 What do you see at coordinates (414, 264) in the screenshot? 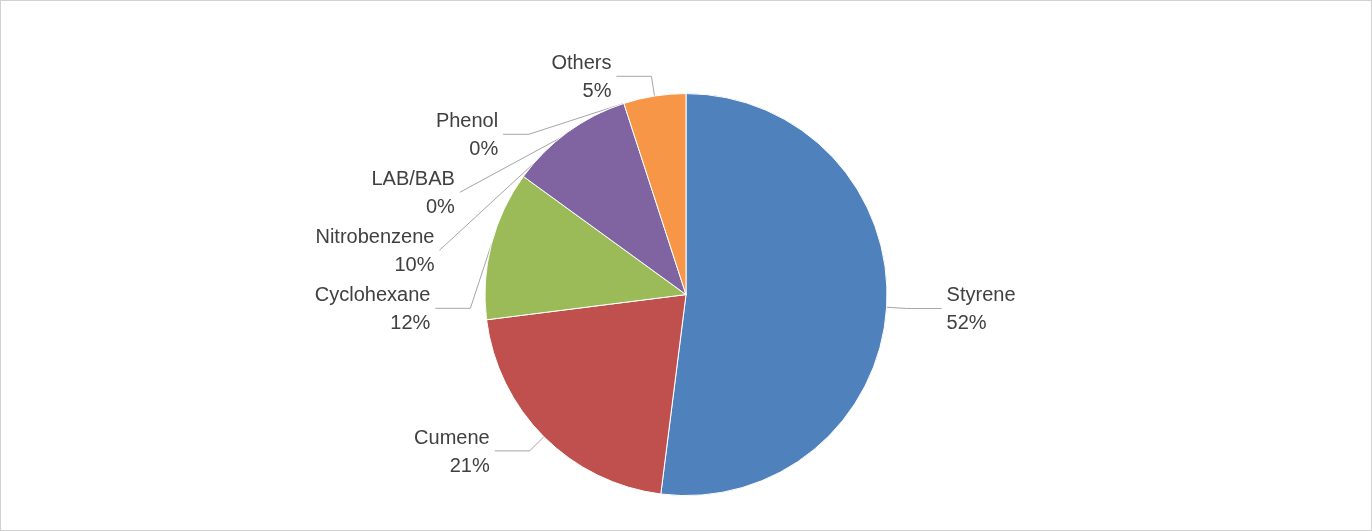
I see `data-label: 10%` at bounding box center [414, 264].